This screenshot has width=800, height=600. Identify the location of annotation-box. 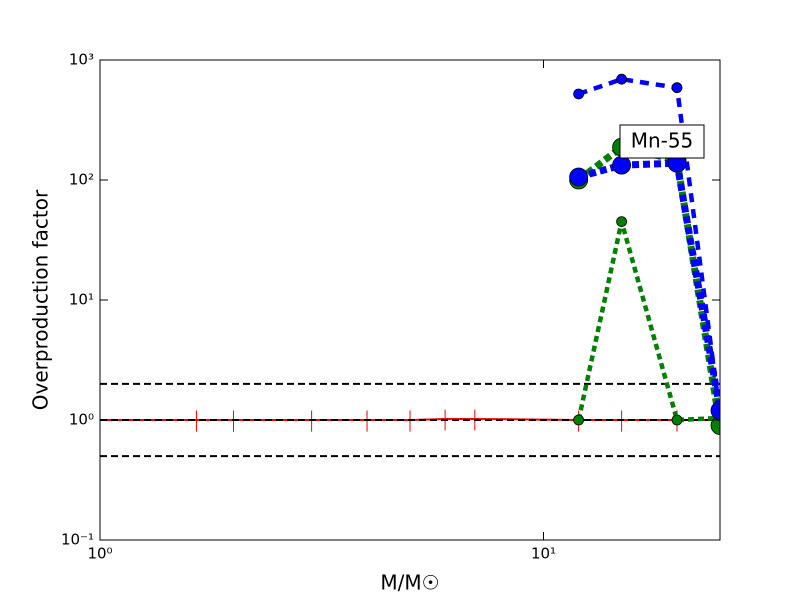
(662, 141).